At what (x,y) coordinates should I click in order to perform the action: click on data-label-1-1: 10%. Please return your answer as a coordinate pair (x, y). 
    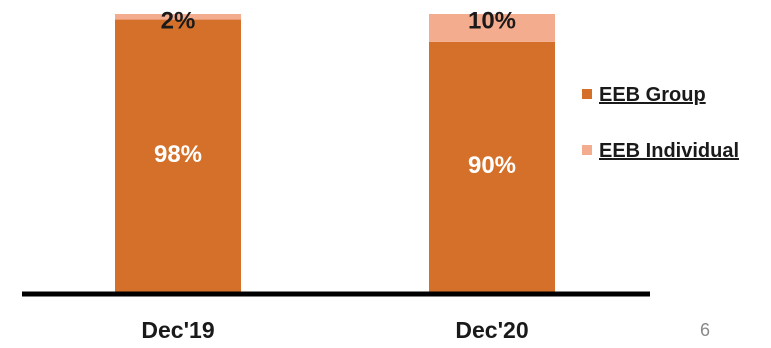
    Looking at the image, I should click on (492, 20).